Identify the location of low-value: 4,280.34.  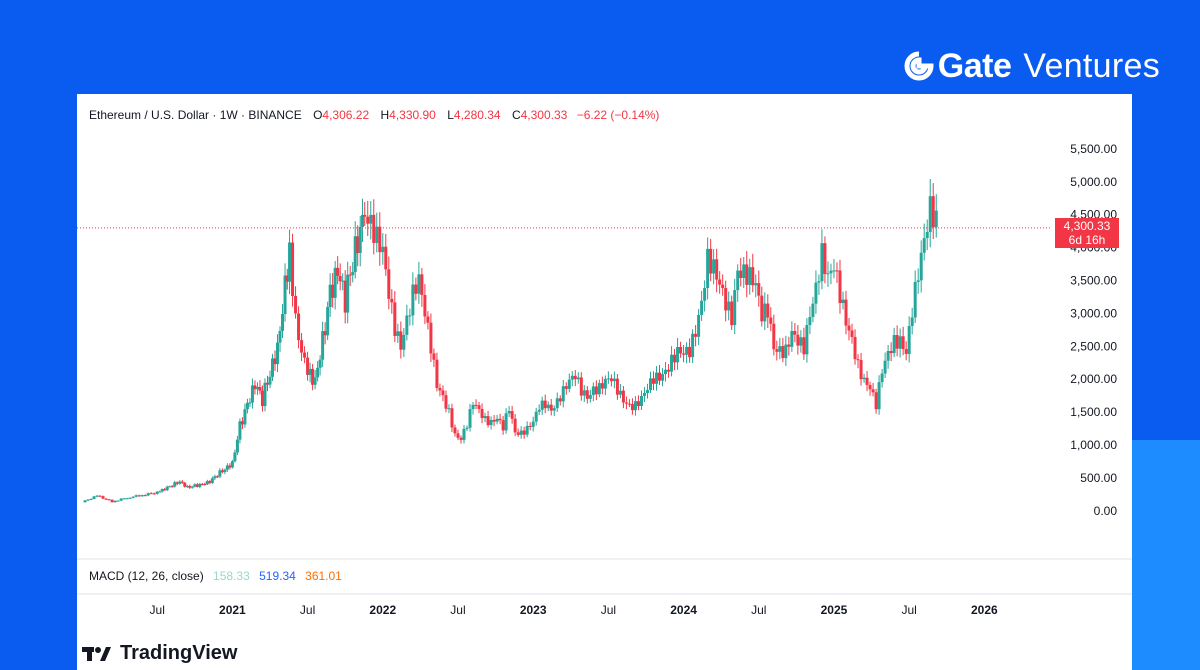
(477, 115).